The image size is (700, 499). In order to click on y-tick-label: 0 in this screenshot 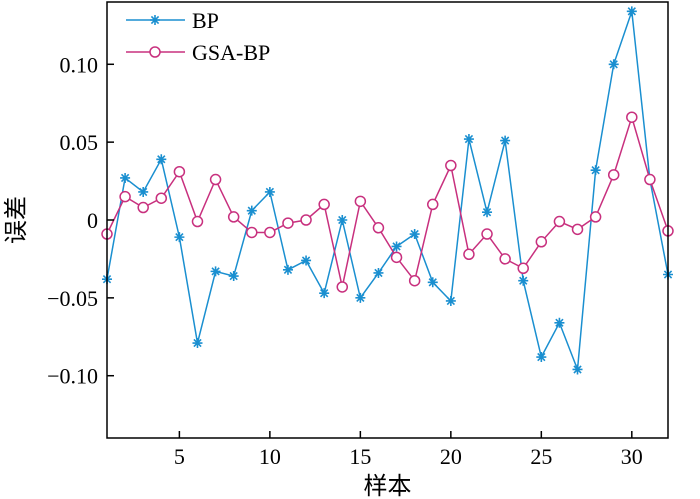, I will do `click(92, 220)`.